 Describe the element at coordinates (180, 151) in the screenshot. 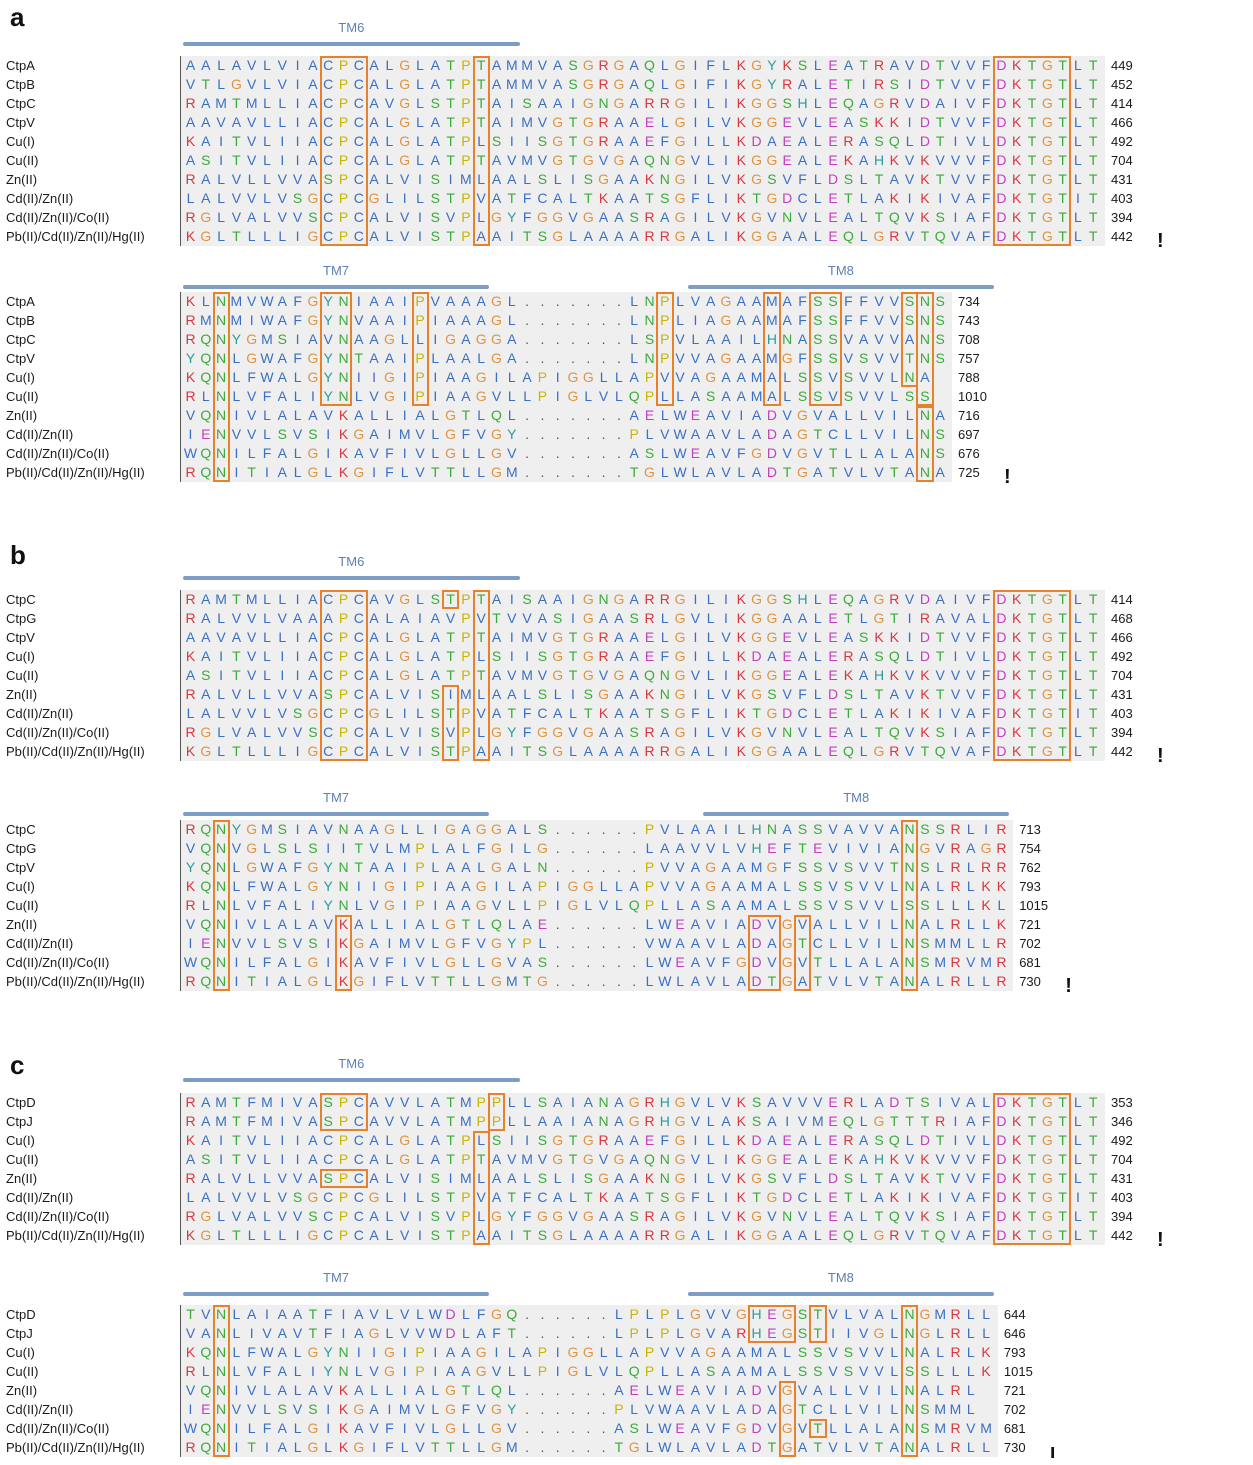

I see `alignment-left-rule` at that location.